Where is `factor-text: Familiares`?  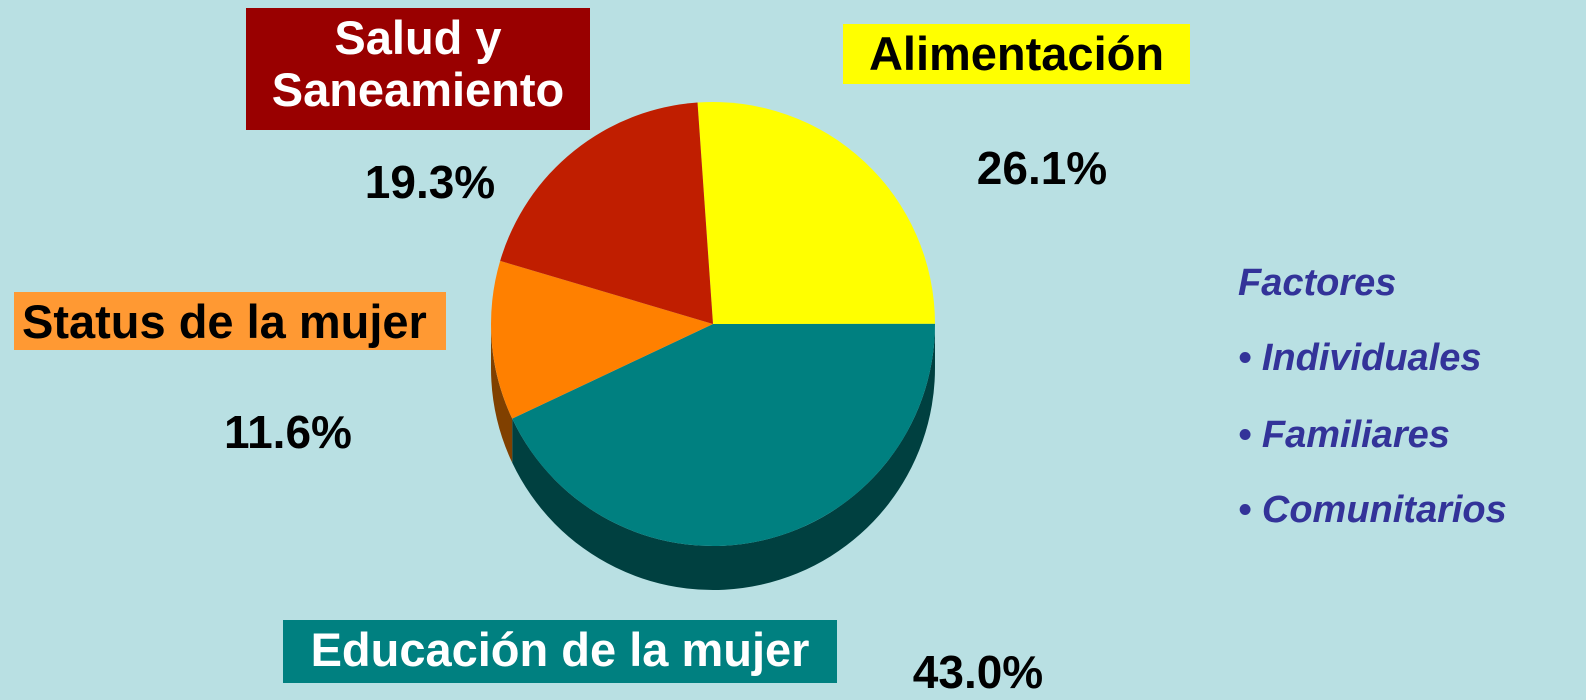 factor-text: Familiares is located at coordinates (1355, 435).